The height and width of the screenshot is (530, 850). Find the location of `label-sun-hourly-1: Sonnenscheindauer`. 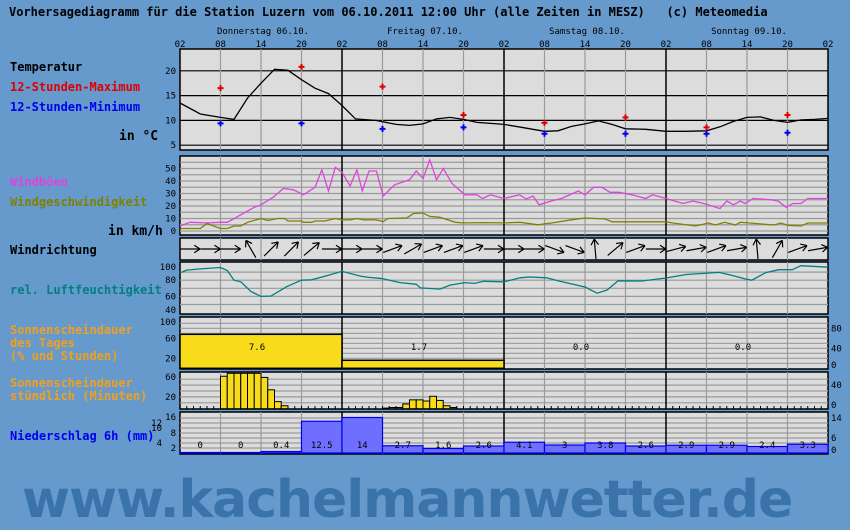

label-sun-hourly-1: Sonnenscheindauer is located at coordinates (71, 383).